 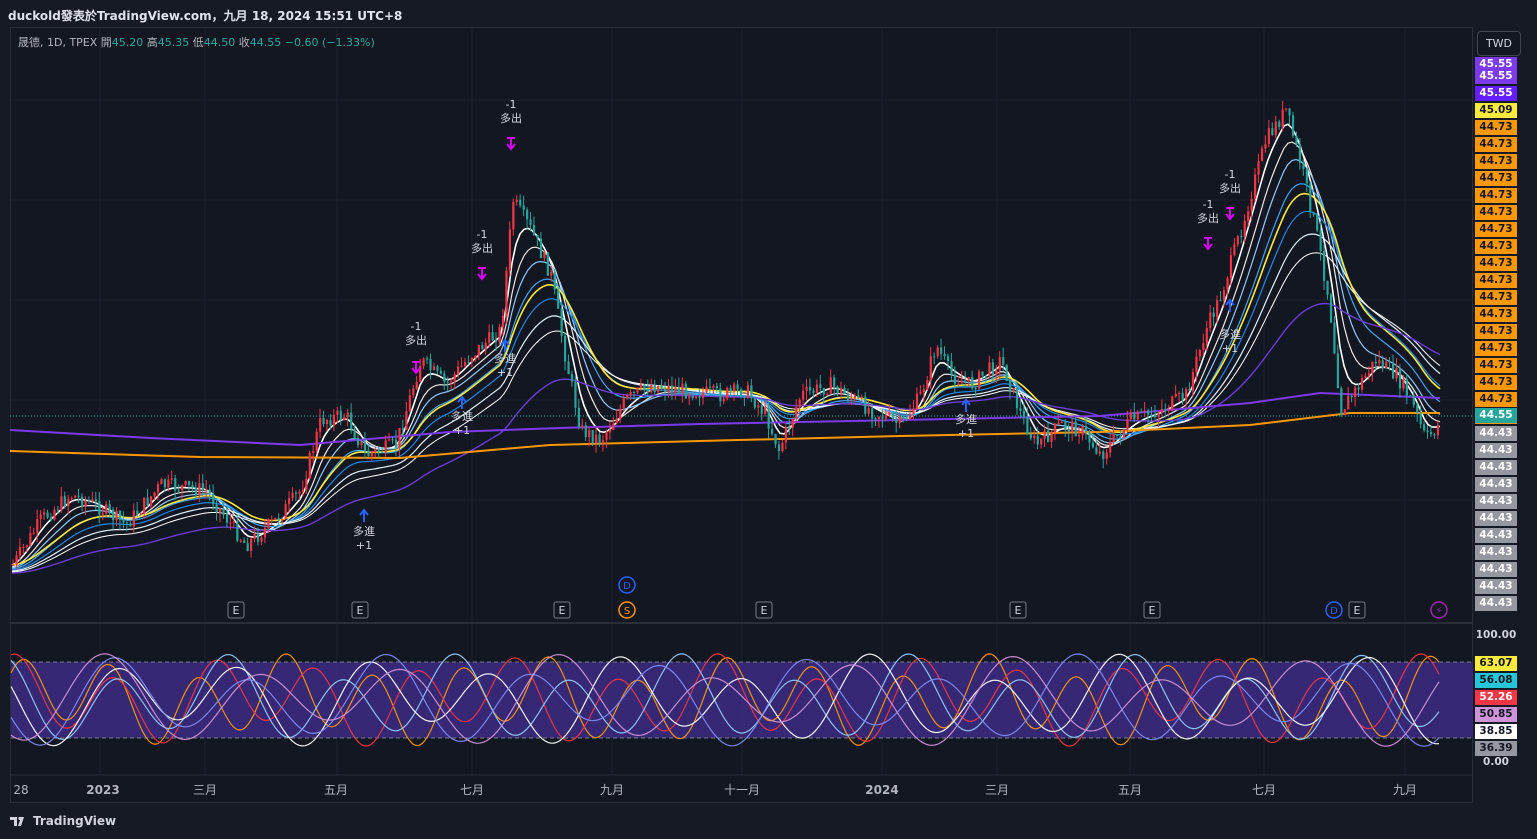 What do you see at coordinates (1496, 110) in the screenshot?
I see `price-label-yellow: 45.09` at bounding box center [1496, 110].